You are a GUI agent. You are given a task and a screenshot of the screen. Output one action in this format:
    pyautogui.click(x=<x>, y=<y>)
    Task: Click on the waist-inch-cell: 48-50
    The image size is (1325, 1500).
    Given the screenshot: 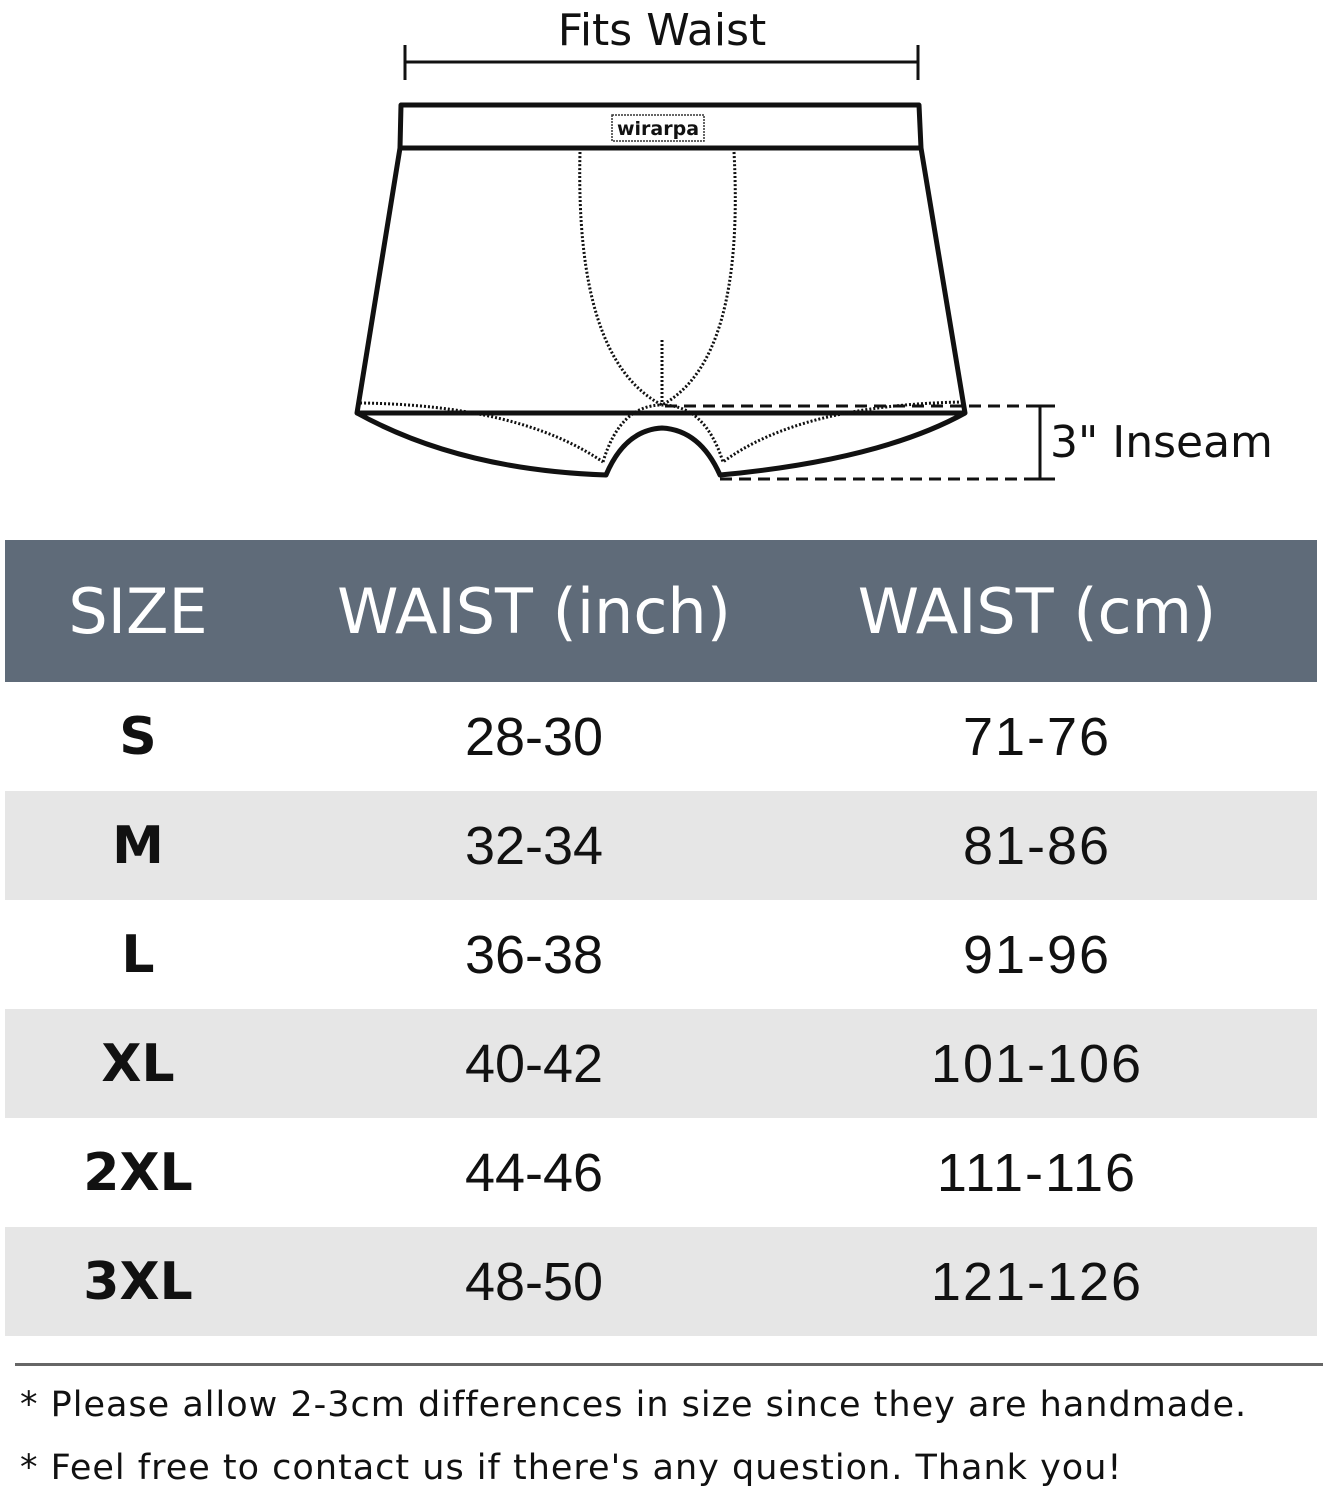 What is the action you would take?
    pyautogui.click(x=534, y=1281)
    